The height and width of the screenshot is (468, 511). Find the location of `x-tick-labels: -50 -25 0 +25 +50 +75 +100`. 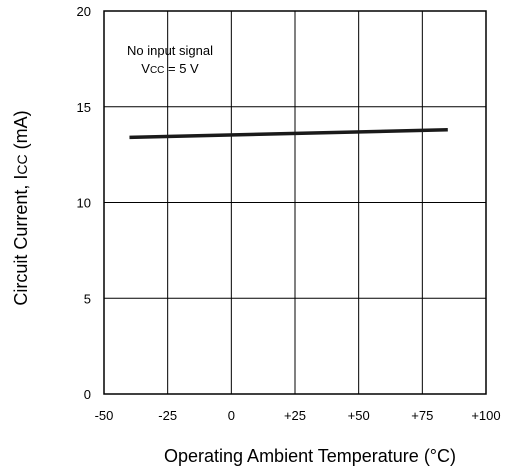

x-tick-labels: -50 -25 0 +25 +50 +75 +100 is located at coordinates (298, 415).